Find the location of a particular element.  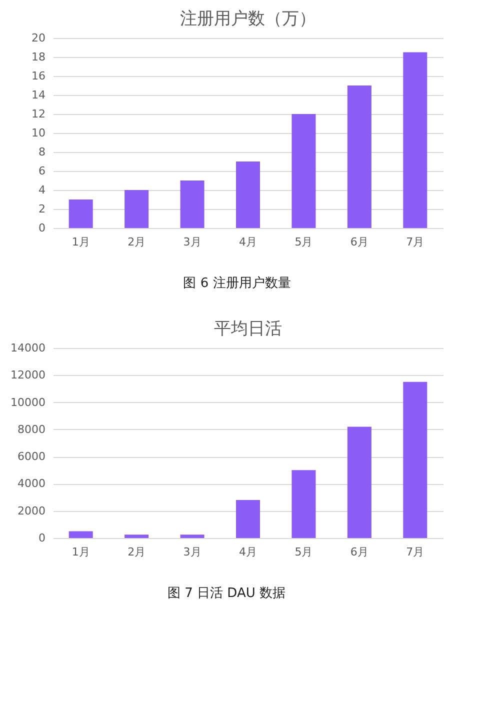

y-tick-label: 18 is located at coordinates (39, 57).